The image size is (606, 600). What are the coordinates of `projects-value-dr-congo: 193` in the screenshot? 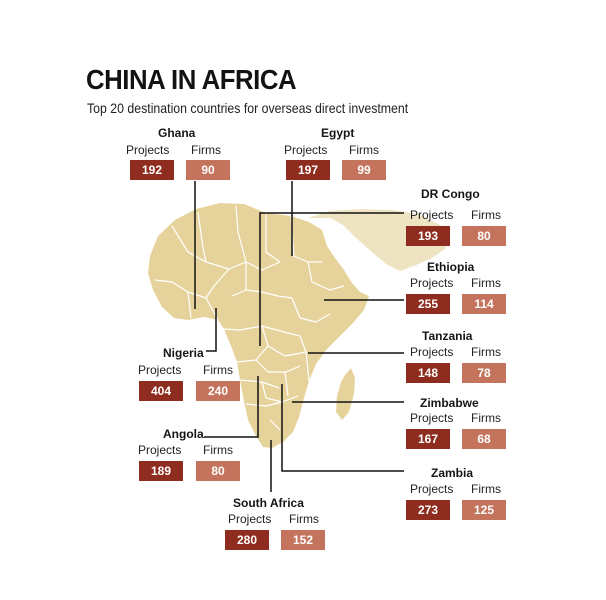 It's located at (428, 236).